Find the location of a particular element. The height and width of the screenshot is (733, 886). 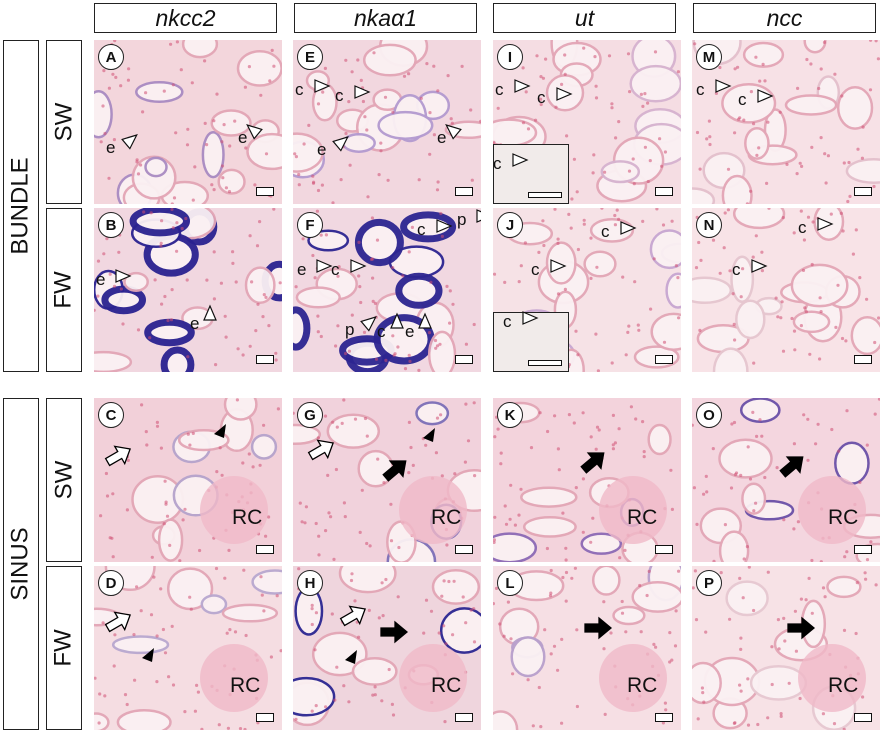

panel-letter: K is located at coordinates (510, 415).